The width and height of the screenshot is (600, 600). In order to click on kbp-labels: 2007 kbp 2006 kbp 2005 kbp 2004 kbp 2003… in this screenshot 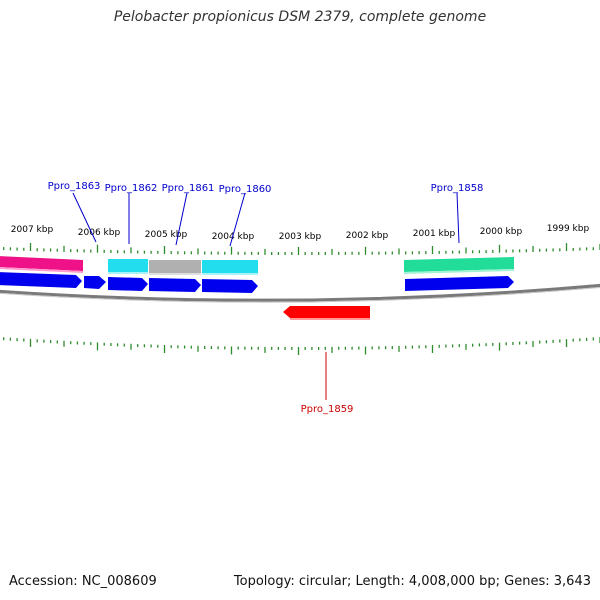, I will do `click(300, 233)`.